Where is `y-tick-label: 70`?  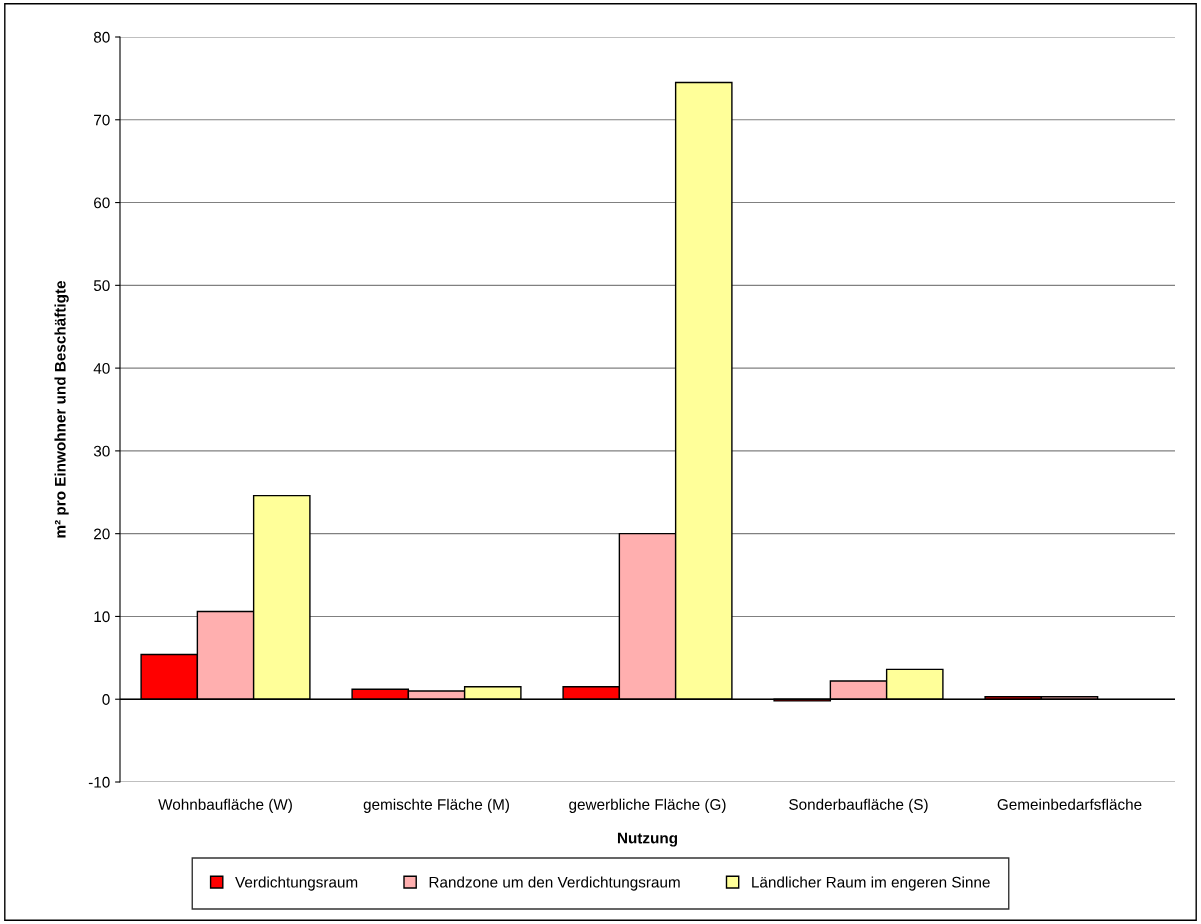 y-tick-label: 70 is located at coordinates (102, 120).